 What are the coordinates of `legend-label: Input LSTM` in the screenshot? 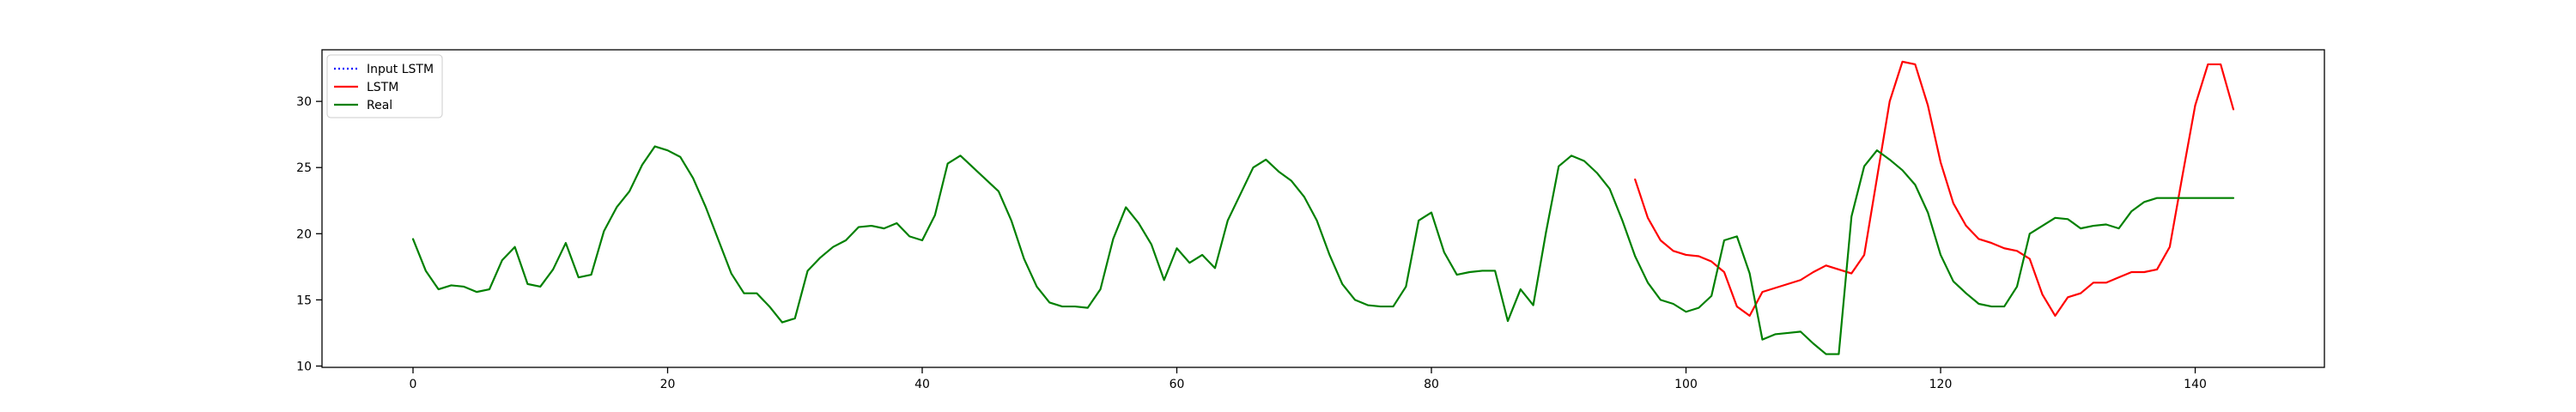 It's located at (400, 69).